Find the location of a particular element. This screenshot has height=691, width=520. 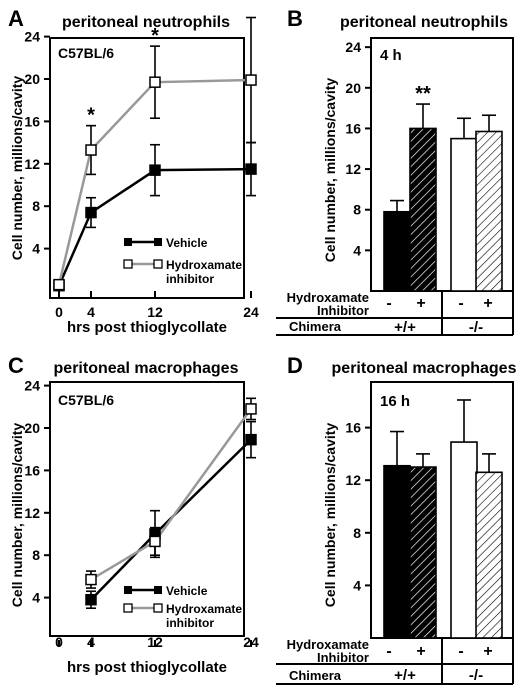

x-tick-label: 4 is located at coordinates (91, 312).